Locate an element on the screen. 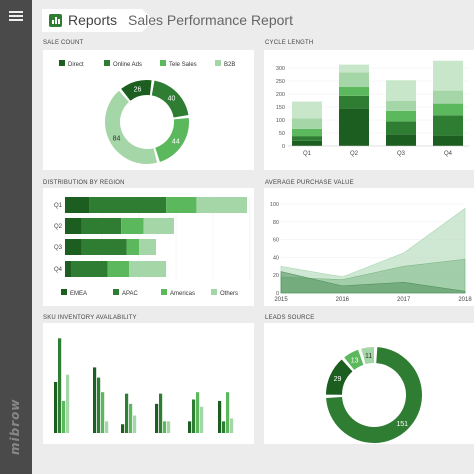 The width and height of the screenshot is (474, 474). y-tick-1: 50 is located at coordinates (282, 134).